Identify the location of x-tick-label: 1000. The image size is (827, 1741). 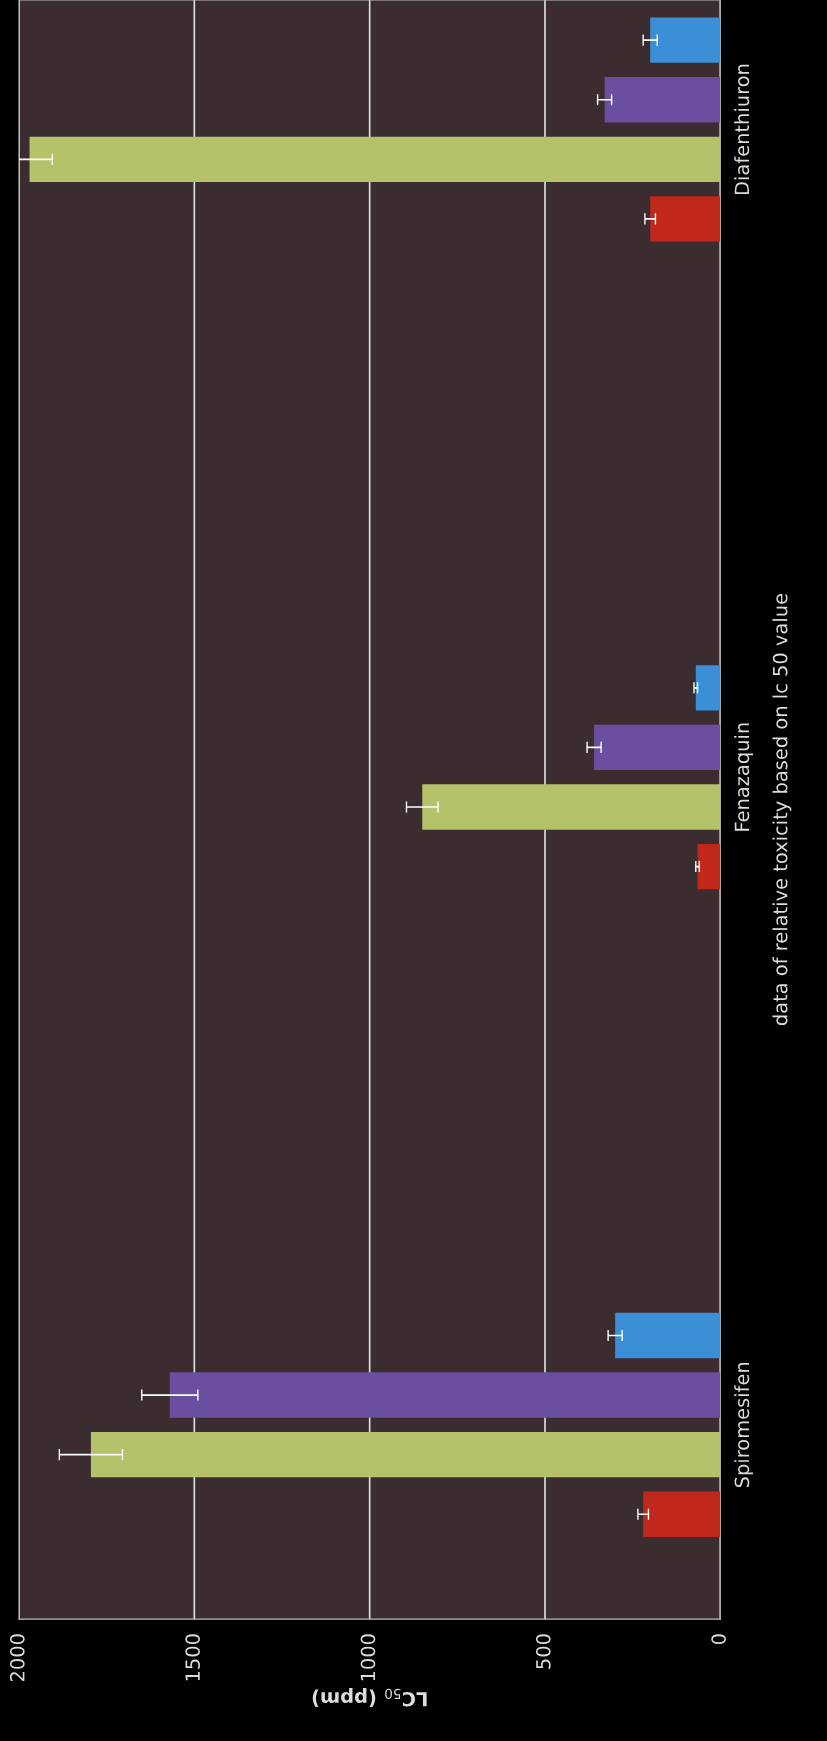
(368, 1657).